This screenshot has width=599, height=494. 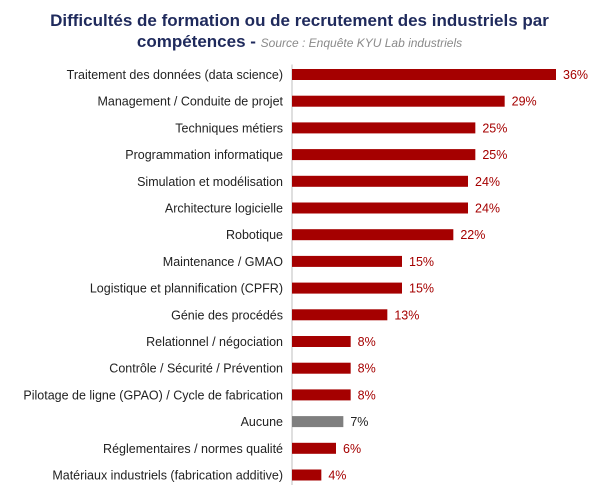 I want to click on value-label: 13%, so click(x=406, y=315).